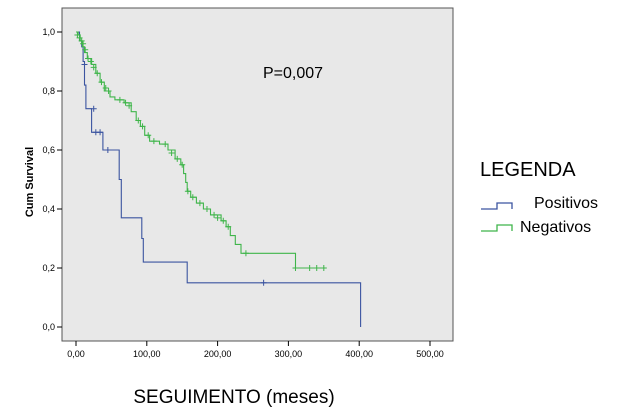 The width and height of the screenshot is (628, 412). I want to click on y-axis: 0,0 0,2 0,4 0,6 0,8 1,0, so click(52, 179).